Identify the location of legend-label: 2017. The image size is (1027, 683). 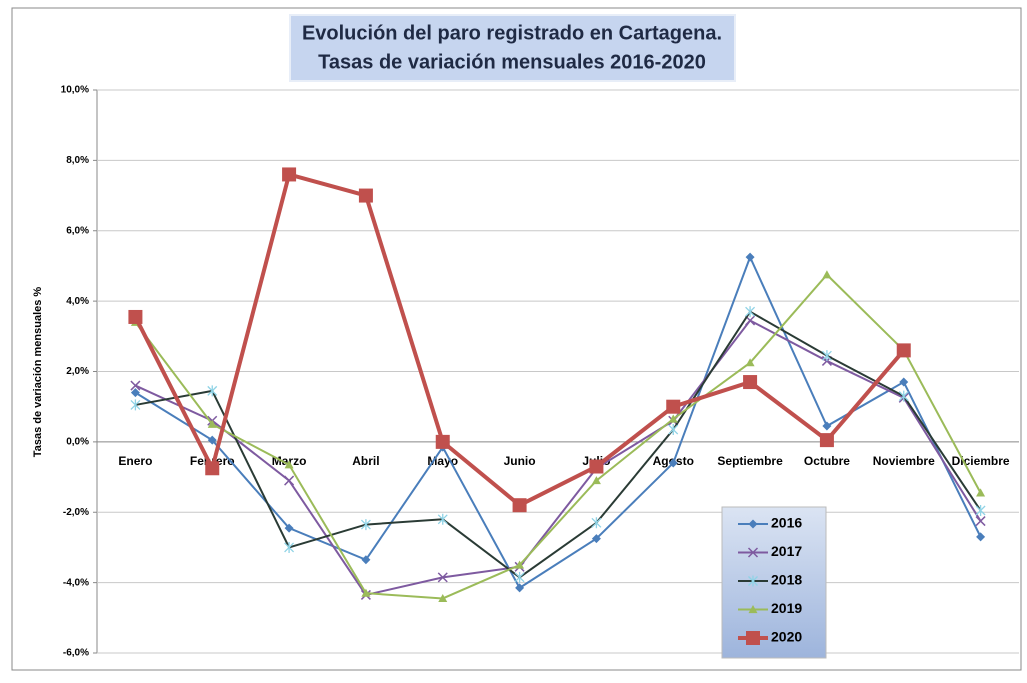
(786, 551).